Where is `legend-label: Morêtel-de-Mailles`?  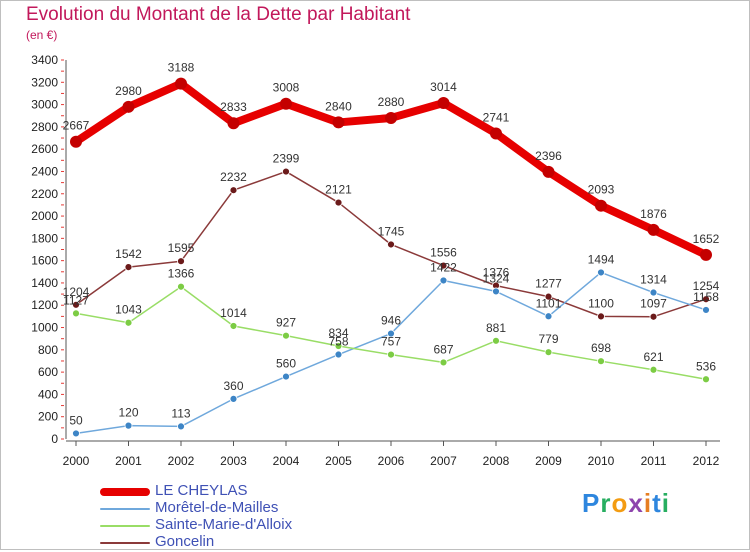 legend-label: Morêtel-de-Mailles is located at coordinates (217, 507).